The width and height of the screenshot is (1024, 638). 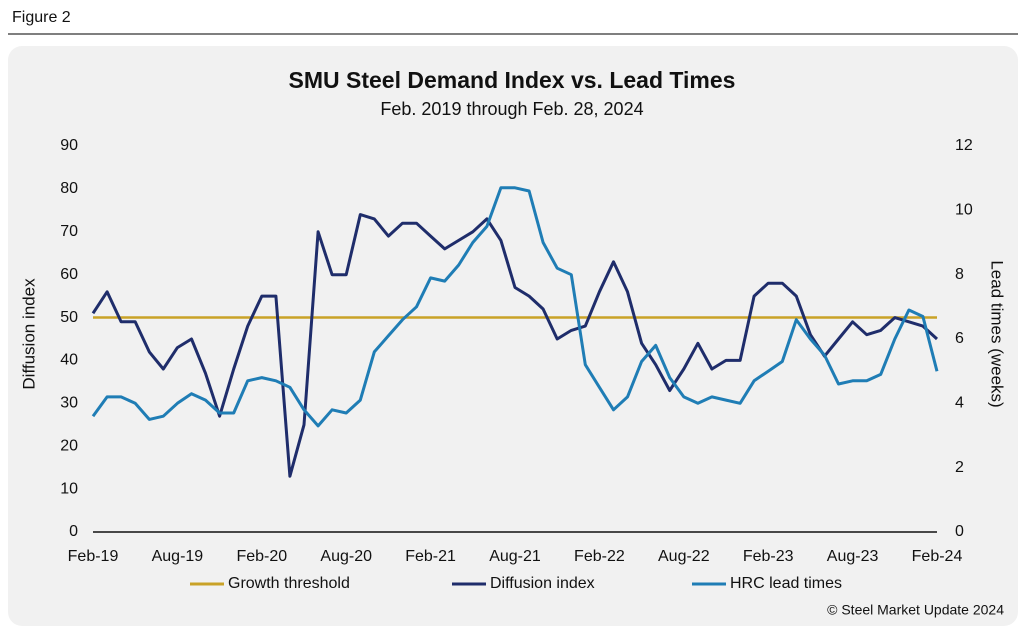 What do you see at coordinates (542, 583) in the screenshot?
I see `legend-label: Diffusion index` at bounding box center [542, 583].